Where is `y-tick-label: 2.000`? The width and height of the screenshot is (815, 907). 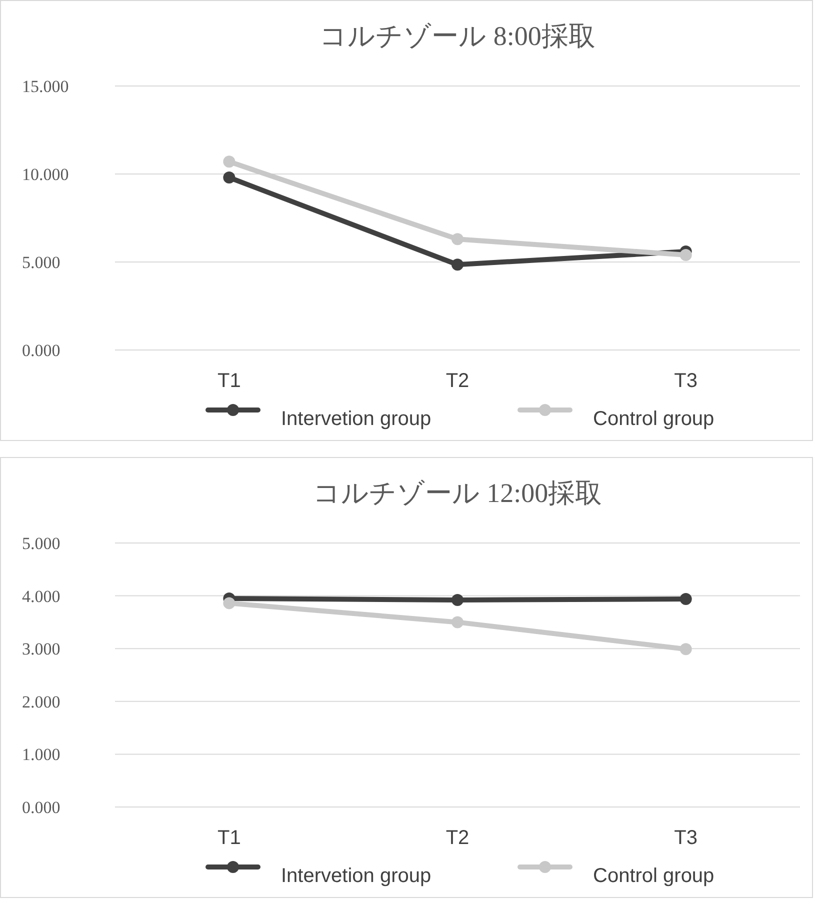 y-tick-label: 2.000 is located at coordinates (41, 702).